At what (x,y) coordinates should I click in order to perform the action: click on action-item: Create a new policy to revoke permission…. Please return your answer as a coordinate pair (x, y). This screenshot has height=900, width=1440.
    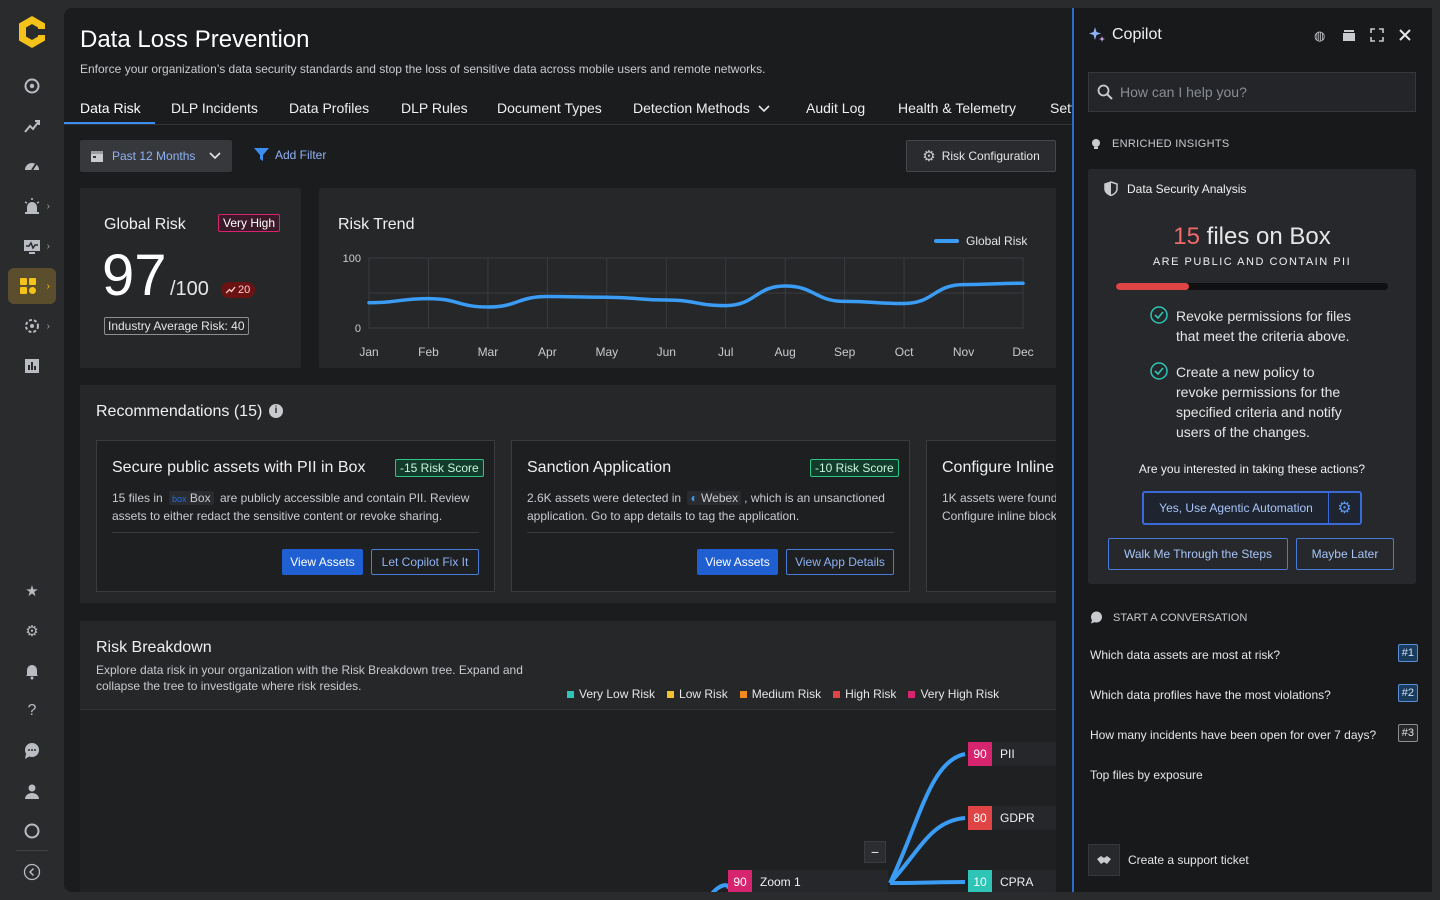
    Looking at the image, I should click on (1253, 402).